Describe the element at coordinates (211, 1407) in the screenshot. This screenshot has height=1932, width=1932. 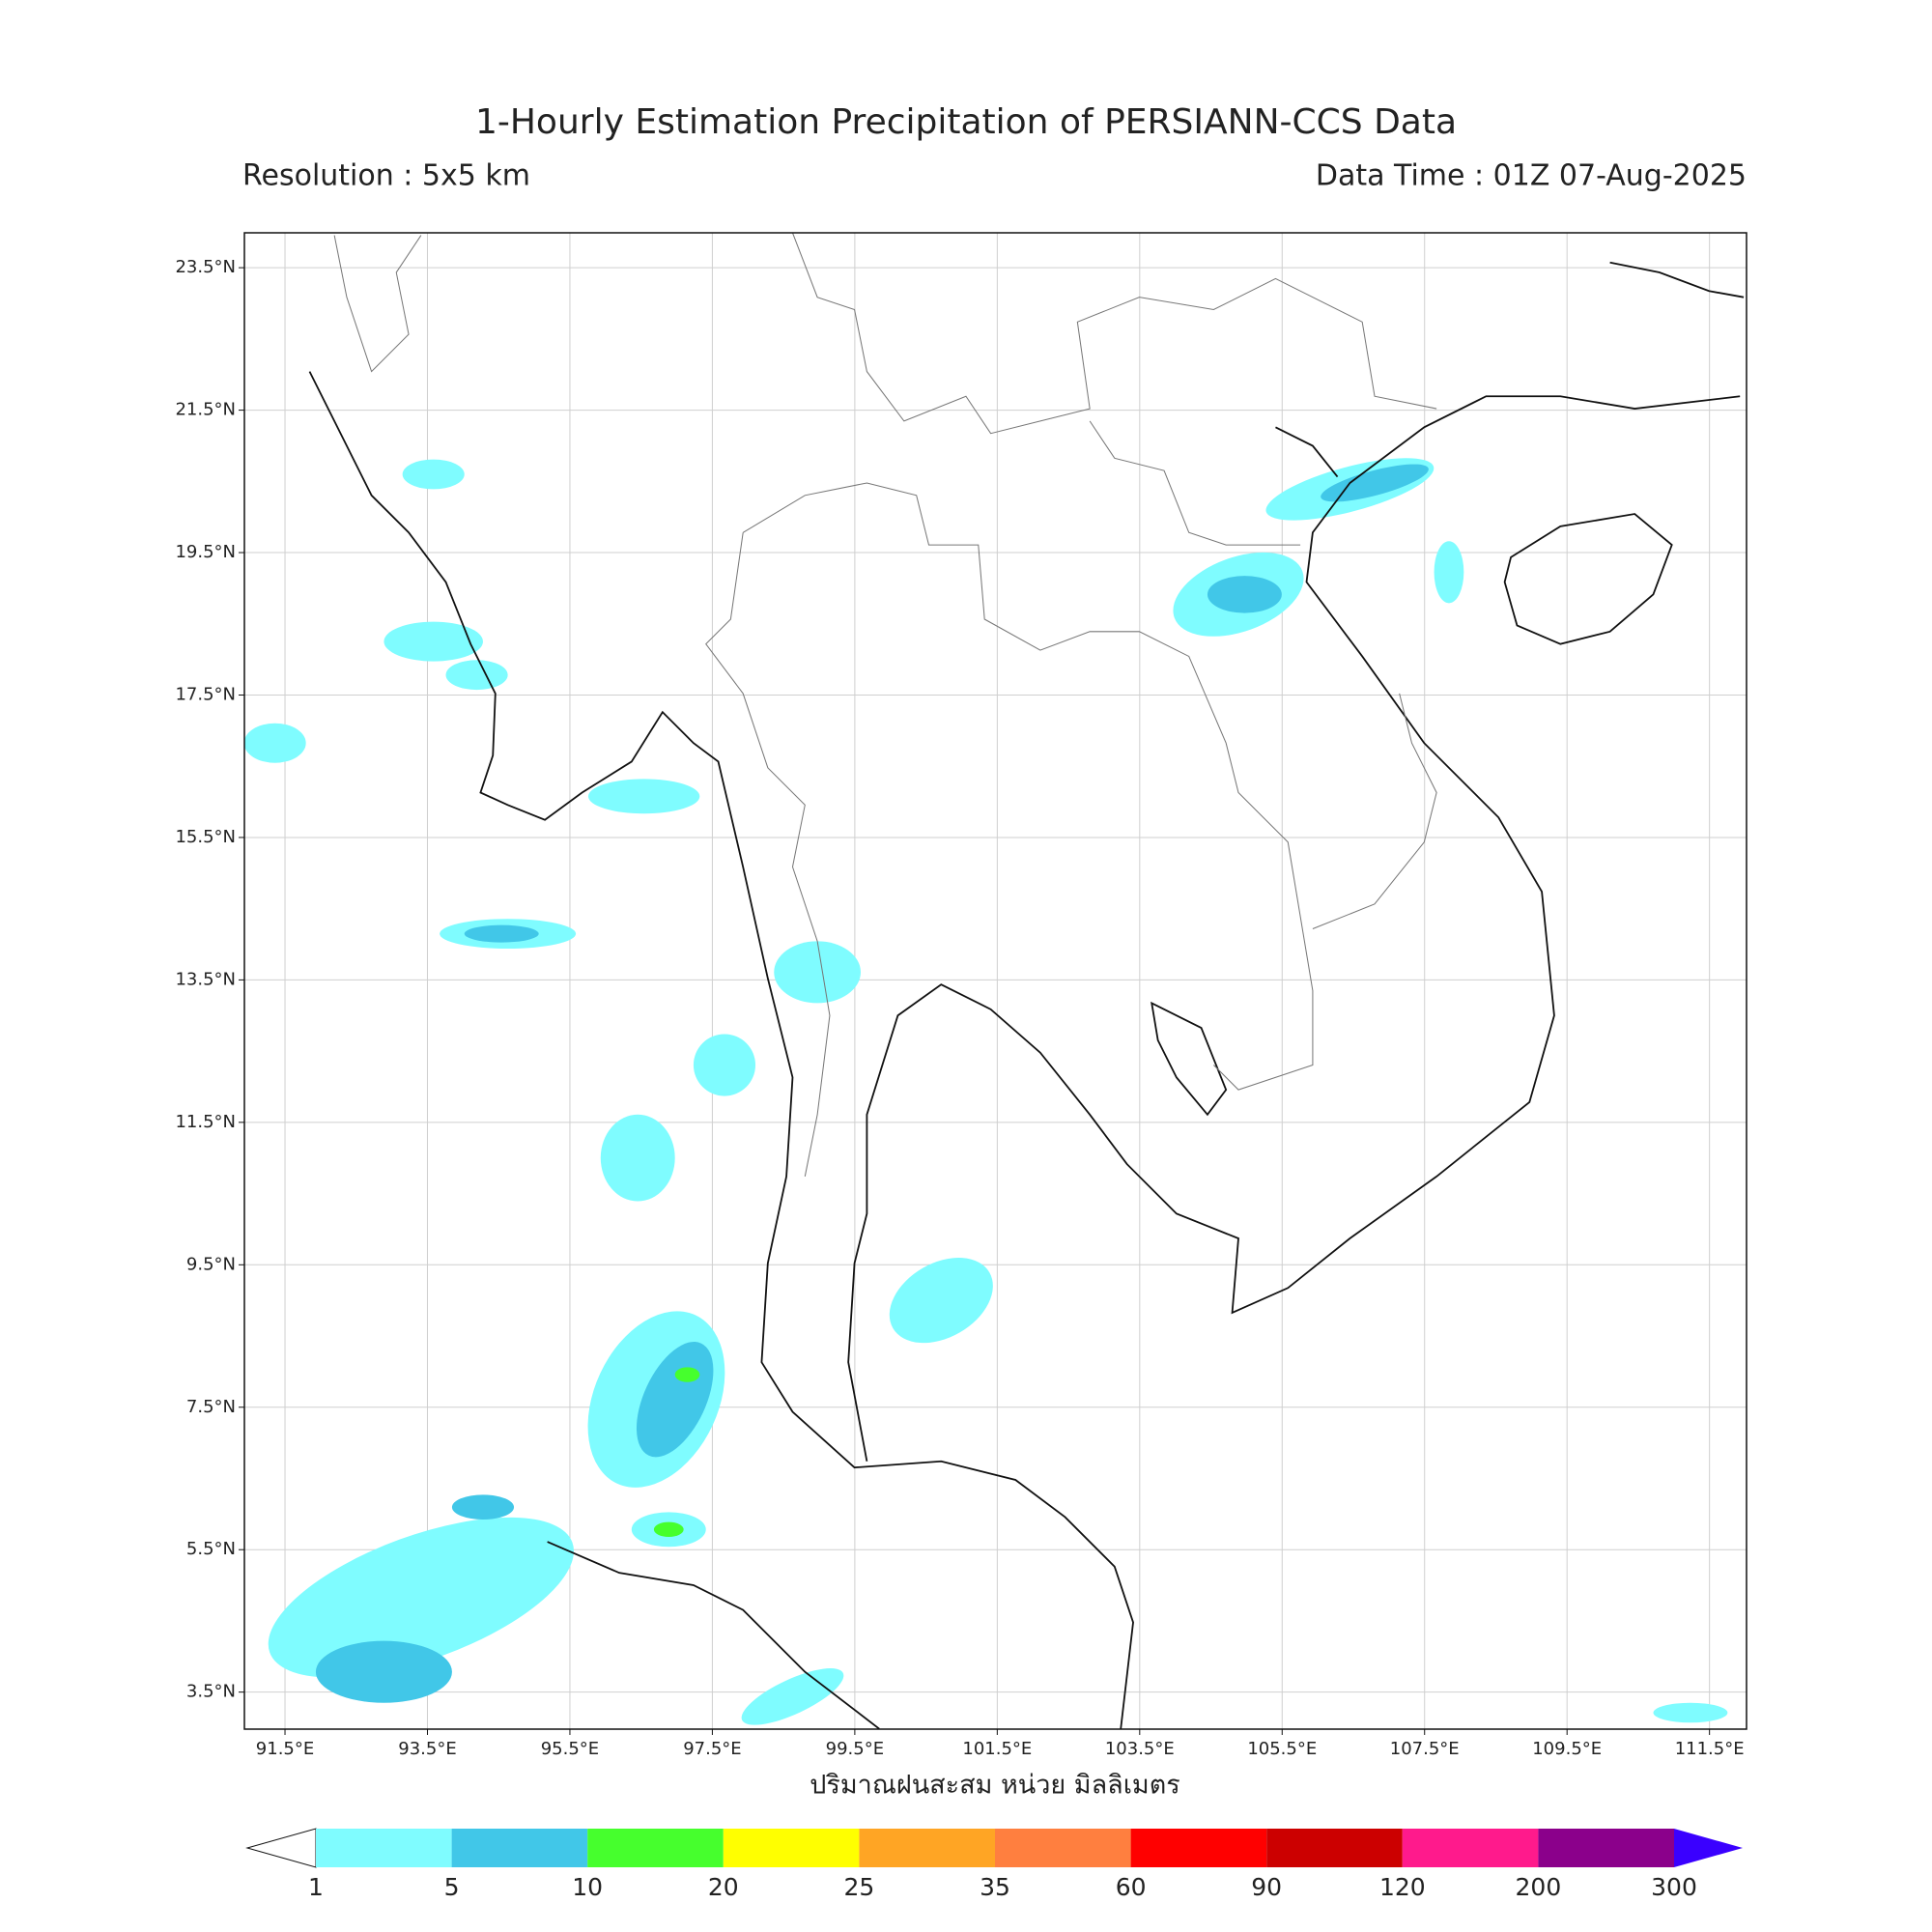
I see `y-tick-label: 7.5°N` at that location.